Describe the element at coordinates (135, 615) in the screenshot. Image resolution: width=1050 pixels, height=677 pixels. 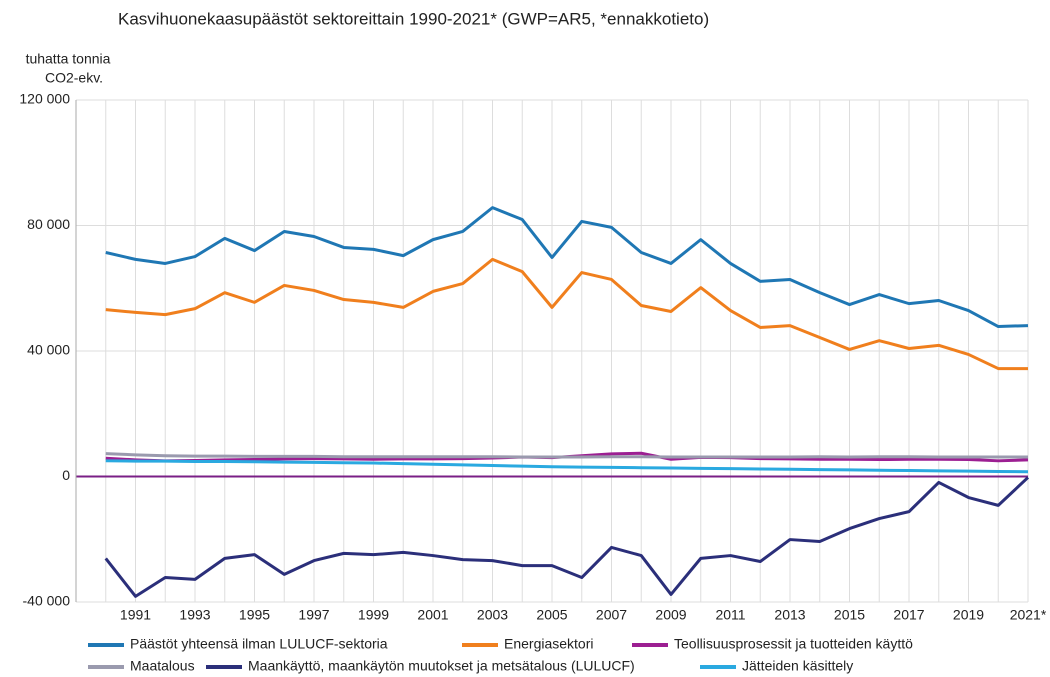
I see `x-tick-label: 1991` at that location.